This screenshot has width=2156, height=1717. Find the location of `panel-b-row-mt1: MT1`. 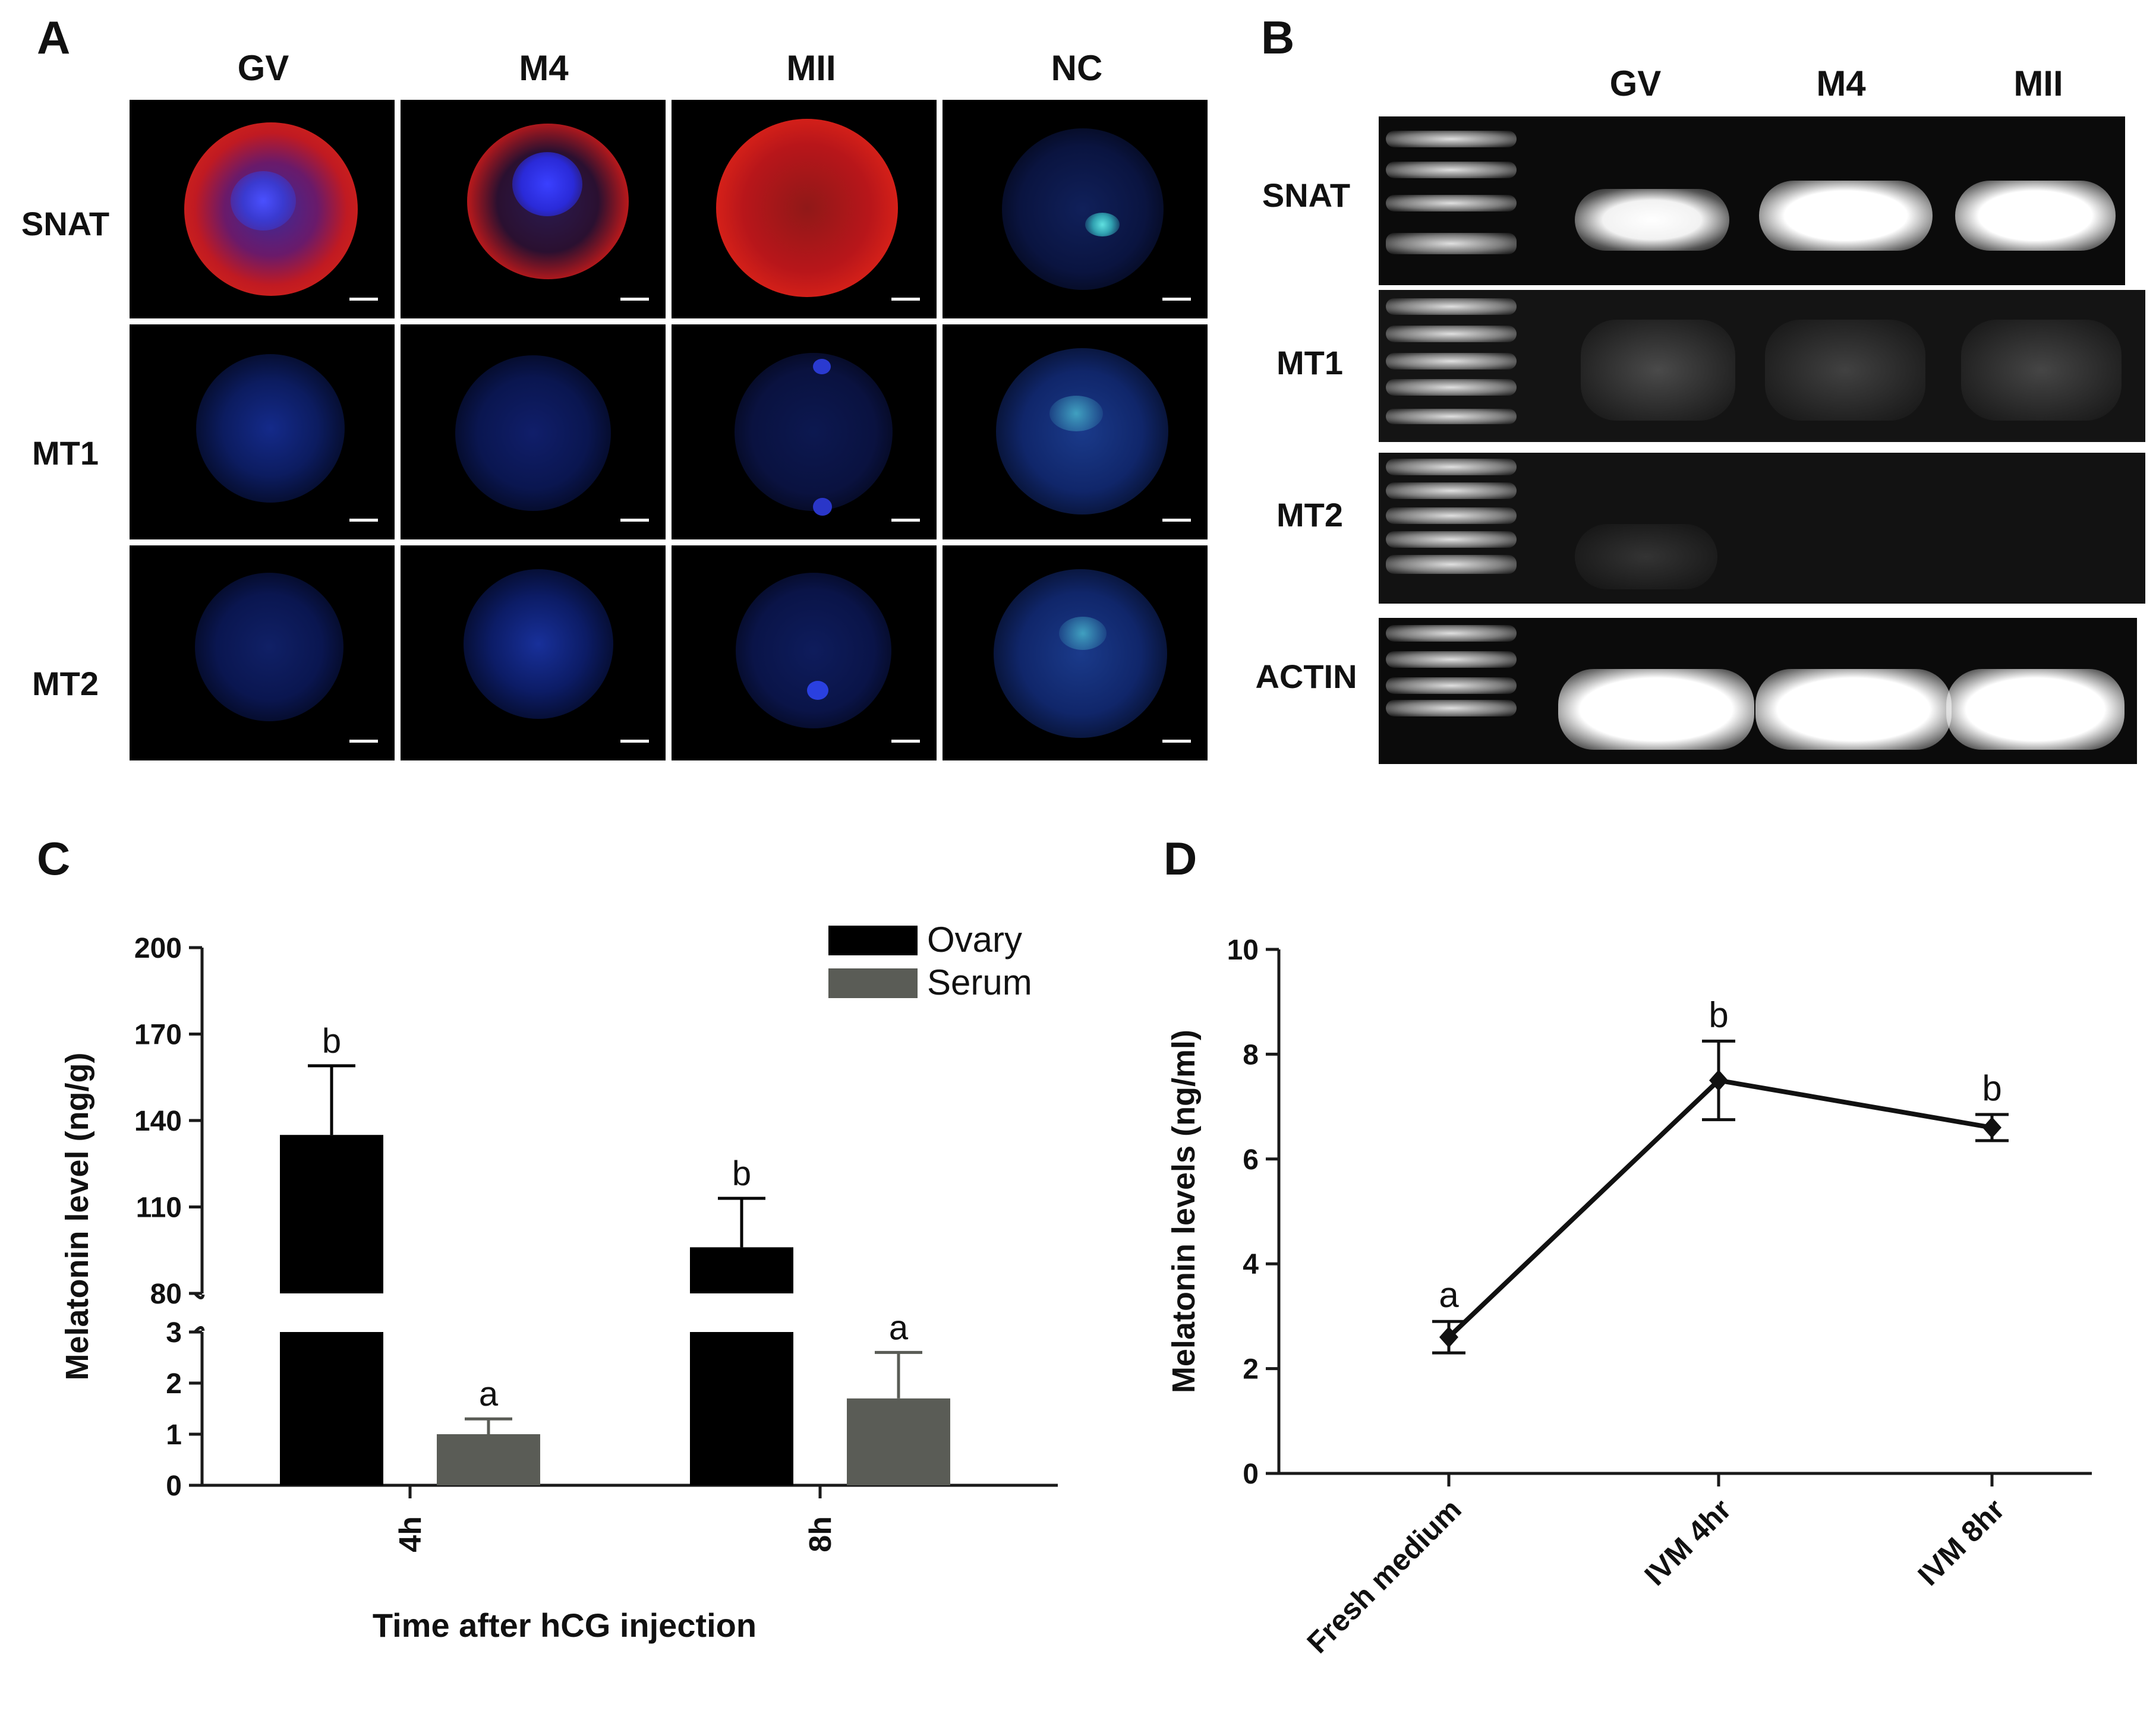

panel-b-row-mt1: MT1 is located at coordinates (1309, 362).